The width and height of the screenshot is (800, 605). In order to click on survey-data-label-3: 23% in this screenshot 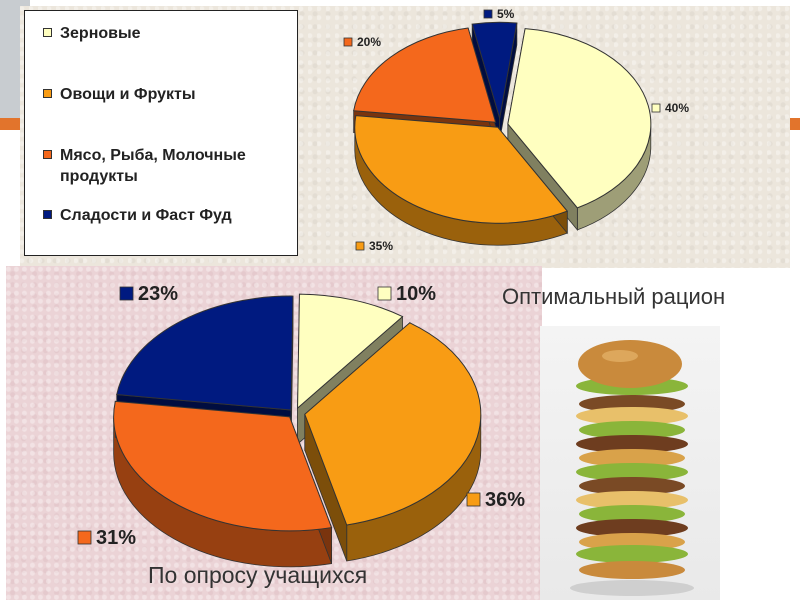, I will do `click(148, 294)`.